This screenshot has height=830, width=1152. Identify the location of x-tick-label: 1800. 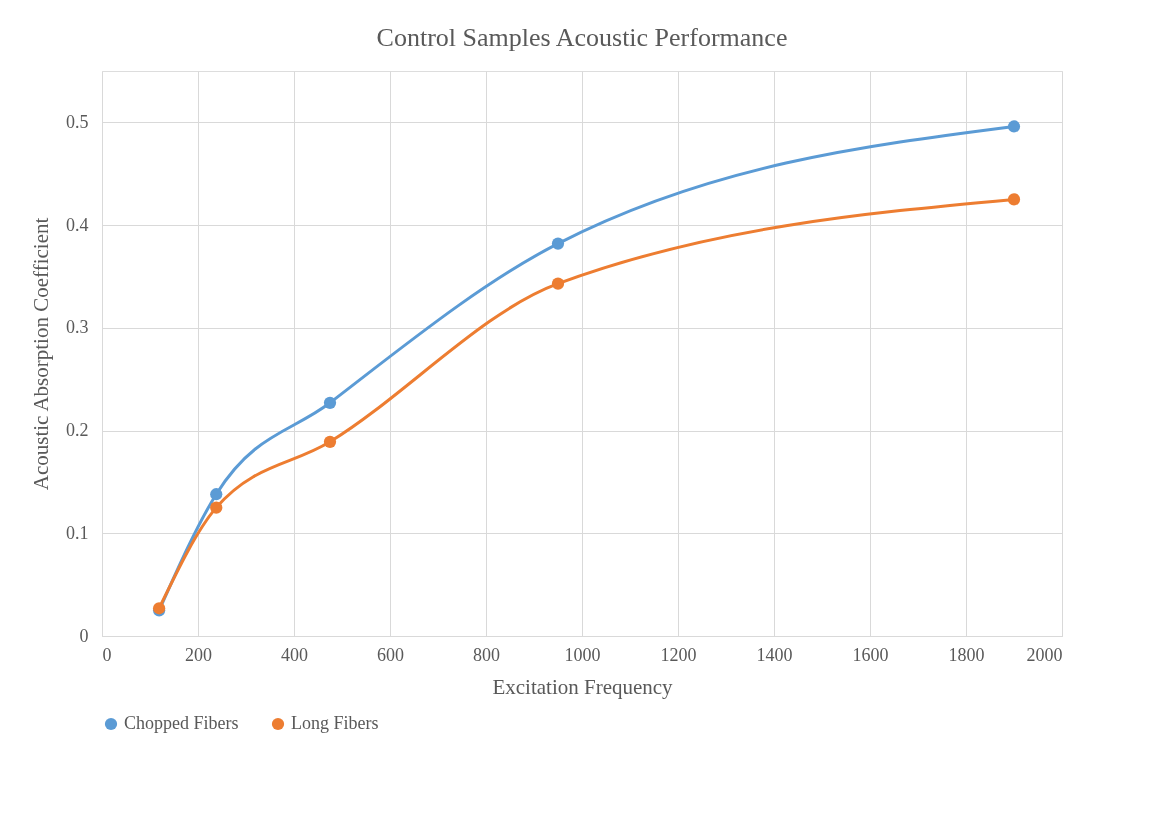
(966, 654).